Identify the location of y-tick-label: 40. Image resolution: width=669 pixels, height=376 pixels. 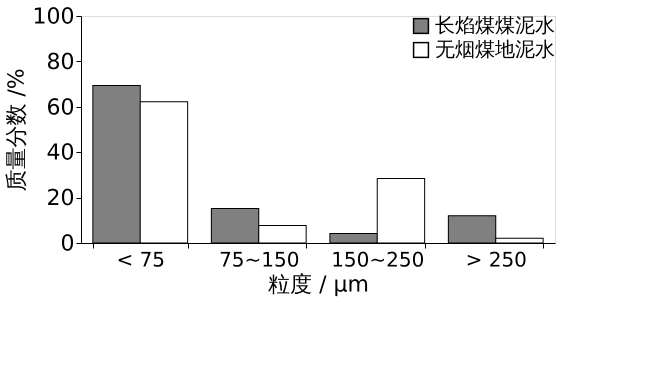
(60, 153).